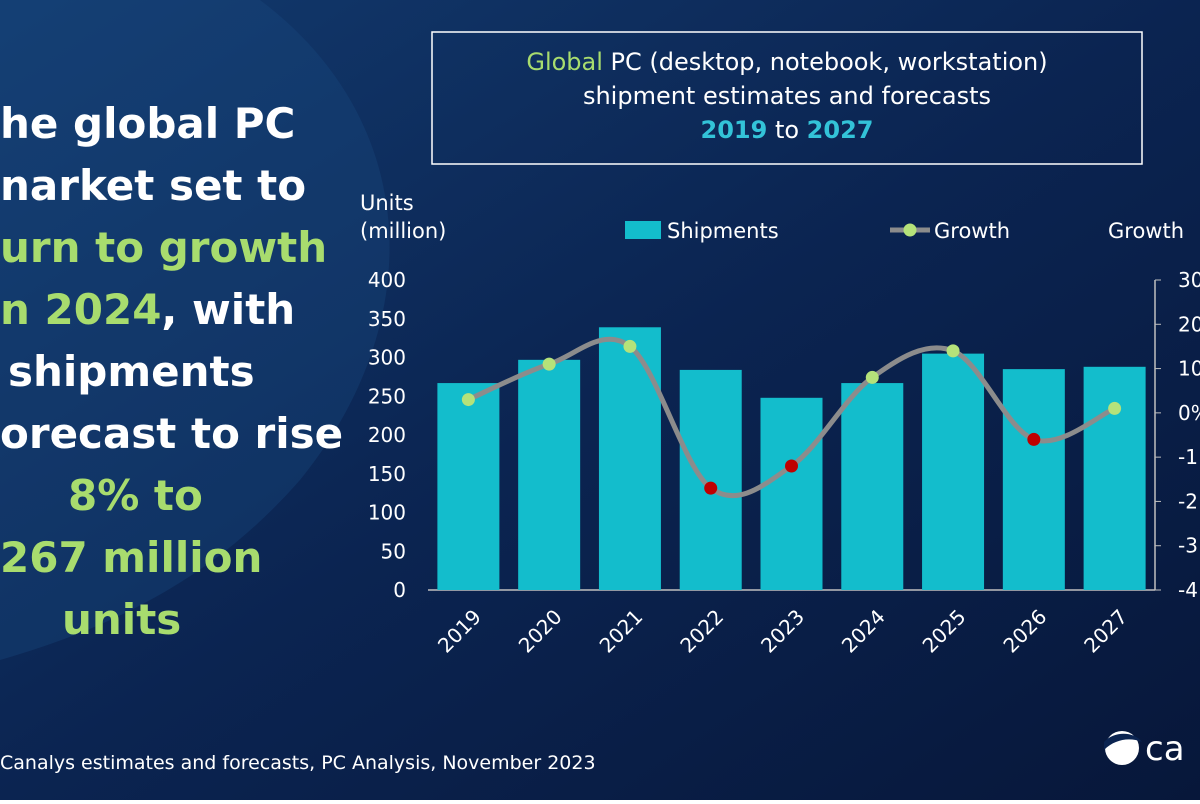 The height and width of the screenshot is (804, 1200). What do you see at coordinates (387, 203) in the screenshot?
I see `y-axis-label: Units` at bounding box center [387, 203].